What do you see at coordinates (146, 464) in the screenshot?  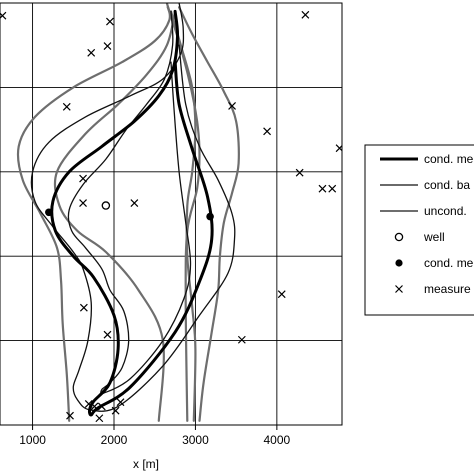 I see `x-axis-title: x [m]` at bounding box center [146, 464].